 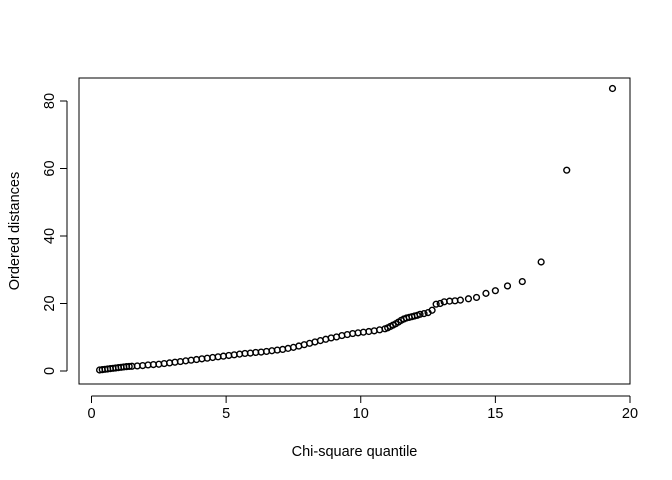 I want to click on x-tick-label: 0, so click(x=91, y=414).